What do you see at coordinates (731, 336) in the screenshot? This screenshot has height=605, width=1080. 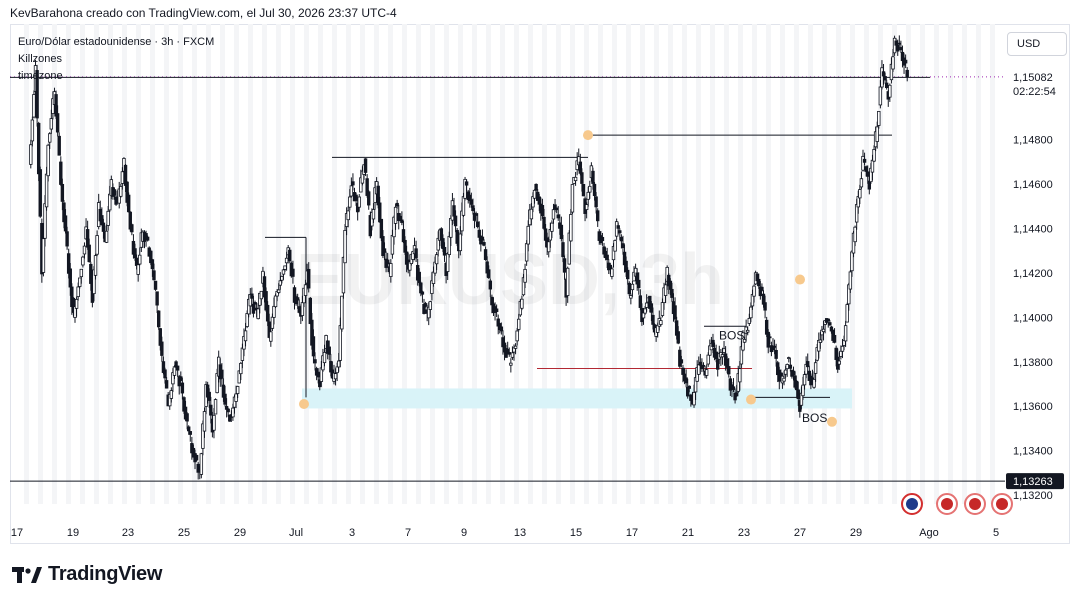 I see `bos-label: BOS` at bounding box center [731, 336].